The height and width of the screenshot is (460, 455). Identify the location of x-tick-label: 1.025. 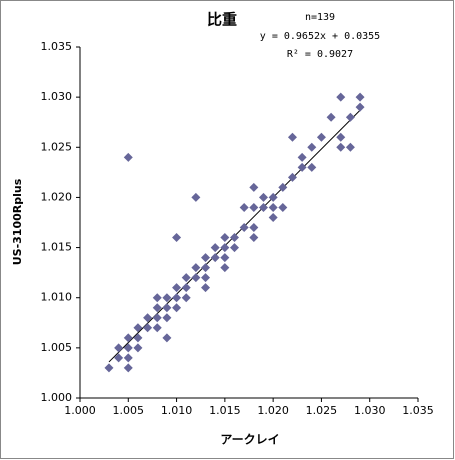
(322, 410).